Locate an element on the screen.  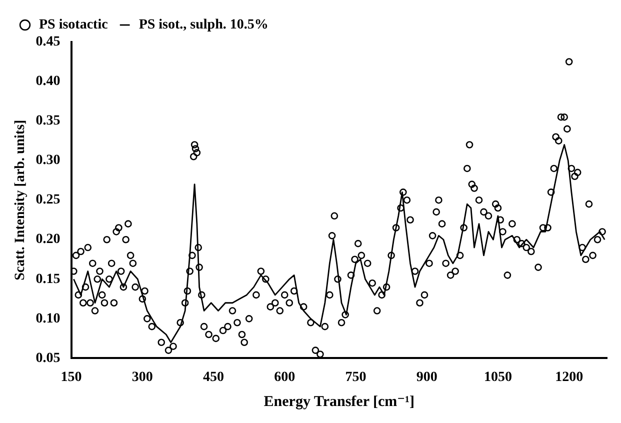
y-tick-label: 0.20 is located at coordinates (48, 240).